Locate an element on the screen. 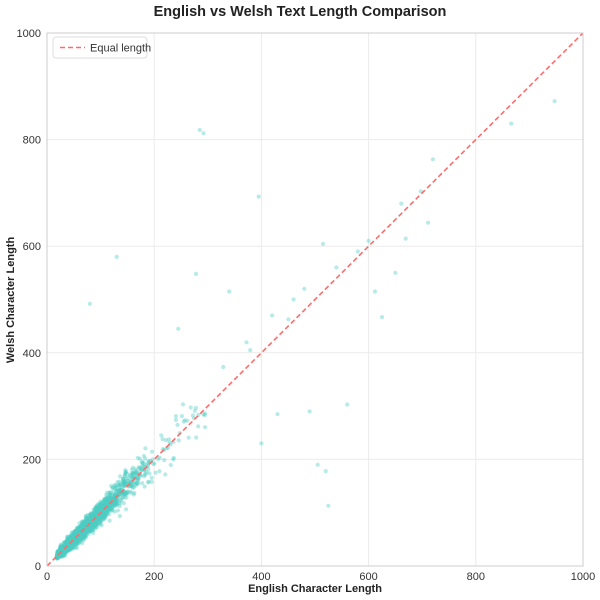  legend: Equal length is located at coordinates (101, 47).